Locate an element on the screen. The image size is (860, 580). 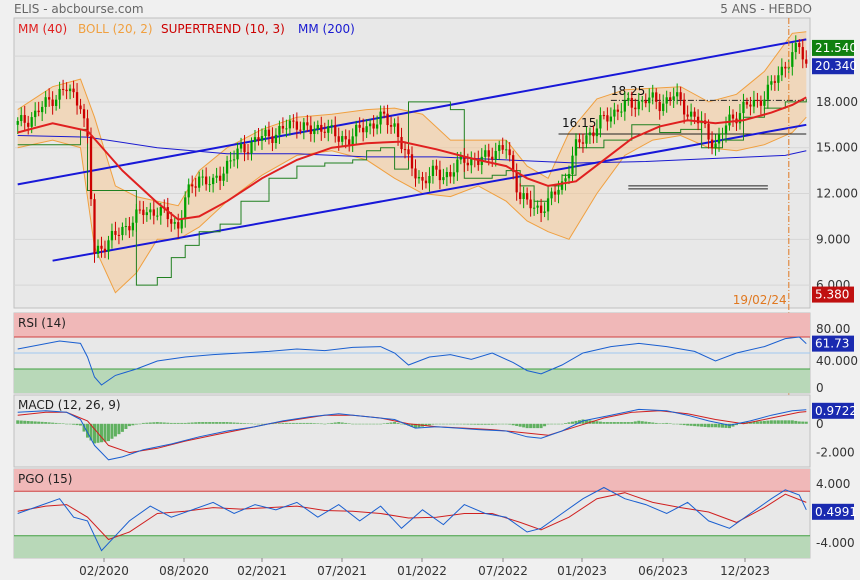
pgo-value-badge: 0.4991 is located at coordinates (834, 511).